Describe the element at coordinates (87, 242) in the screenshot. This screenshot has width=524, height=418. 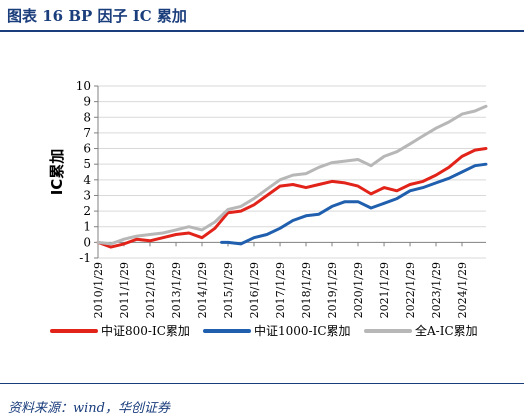
I see `y-tick-label: 0` at that location.